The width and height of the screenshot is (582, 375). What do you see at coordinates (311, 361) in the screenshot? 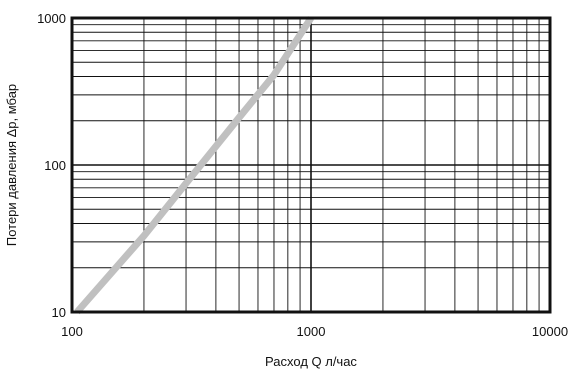
I see `x-axis-title: Расход Q л/час` at bounding box center [311, 361].